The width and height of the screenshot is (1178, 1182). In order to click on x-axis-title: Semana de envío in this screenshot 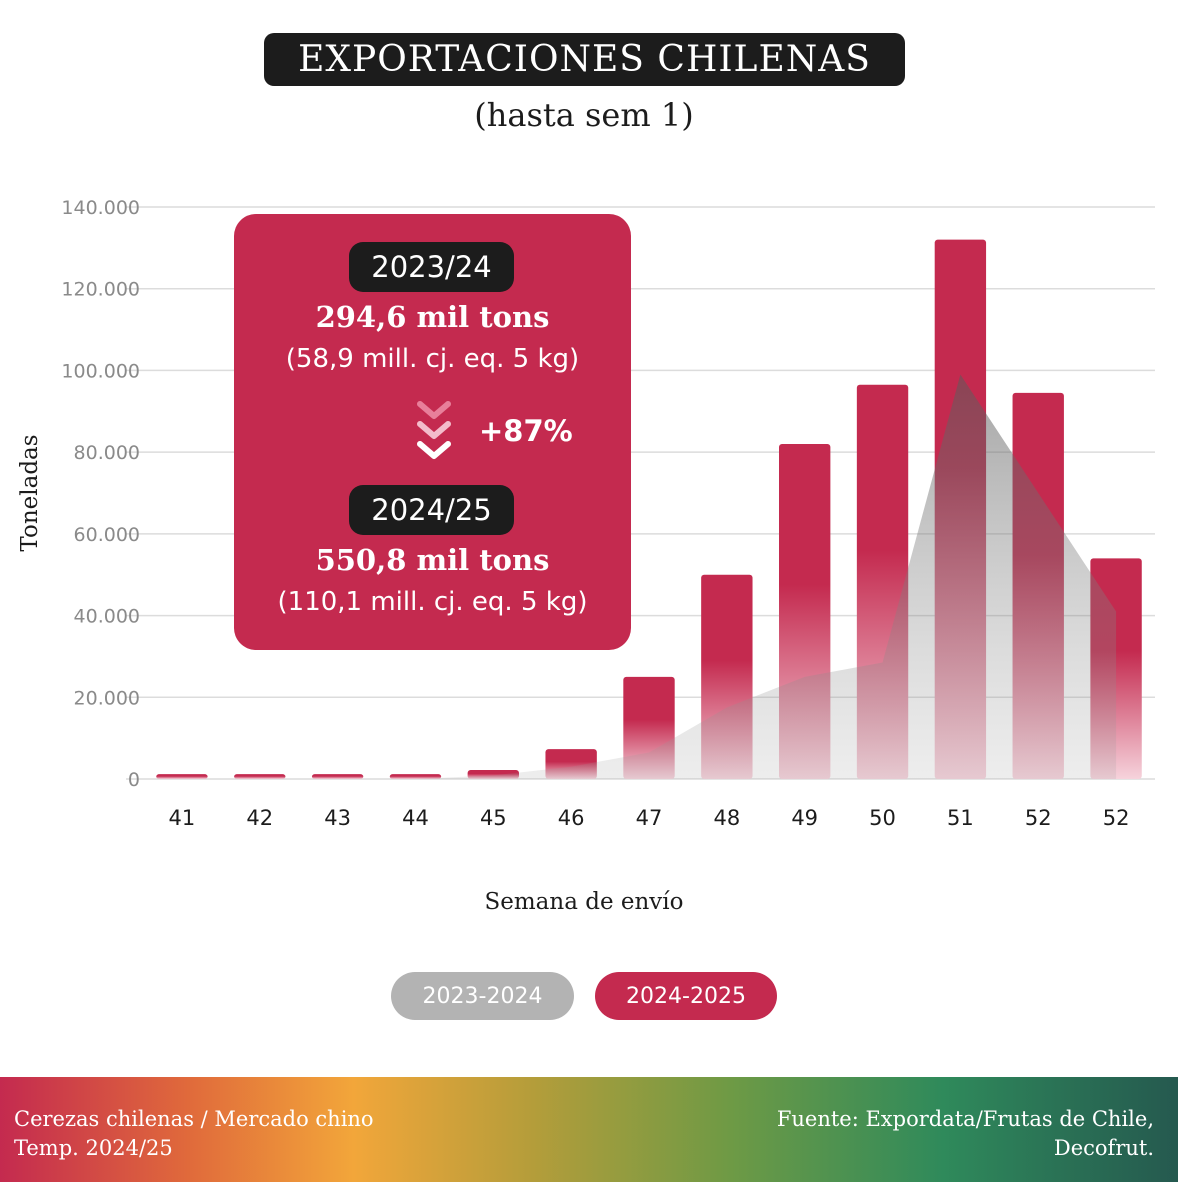, I will do `click(584, 902)`.